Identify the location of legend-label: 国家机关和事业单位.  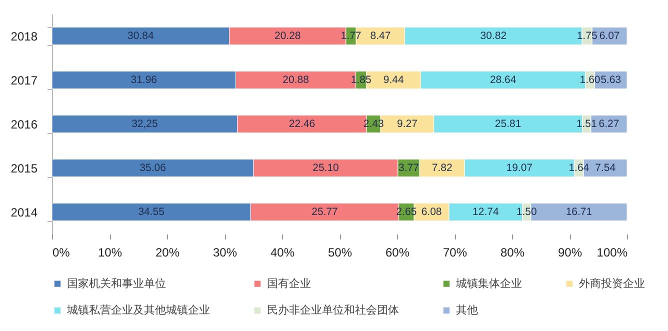
(116, 283).